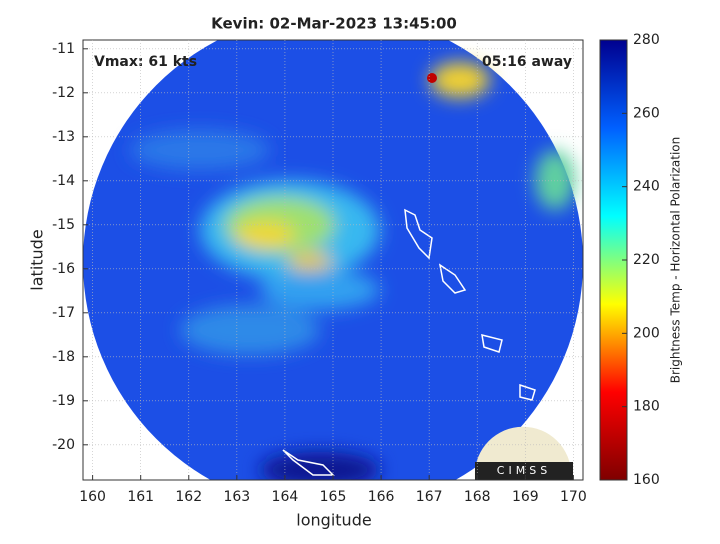 Image resolution: width=720 pixels, height=544 pixels. I want to click on annotation: 05:16 away, so click(527, 62).